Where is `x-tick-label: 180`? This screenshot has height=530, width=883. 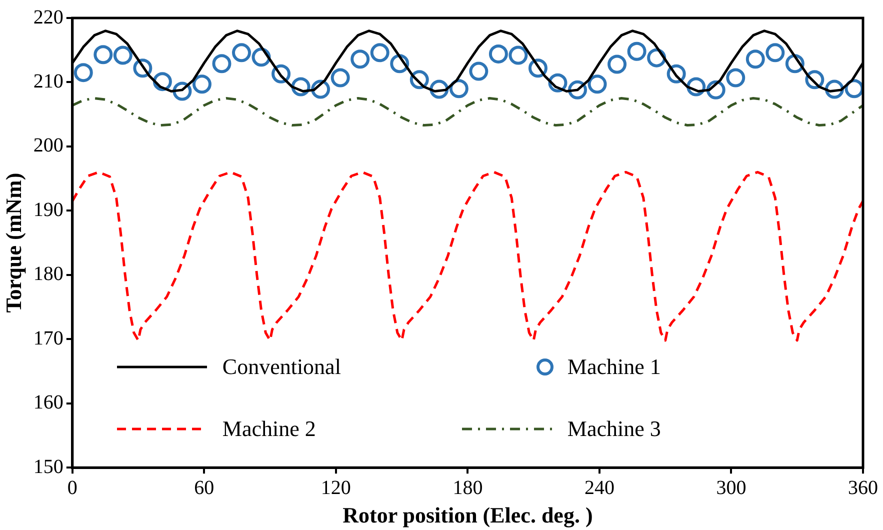
x-tick-label: 180 is located at coordinates (467, 487).